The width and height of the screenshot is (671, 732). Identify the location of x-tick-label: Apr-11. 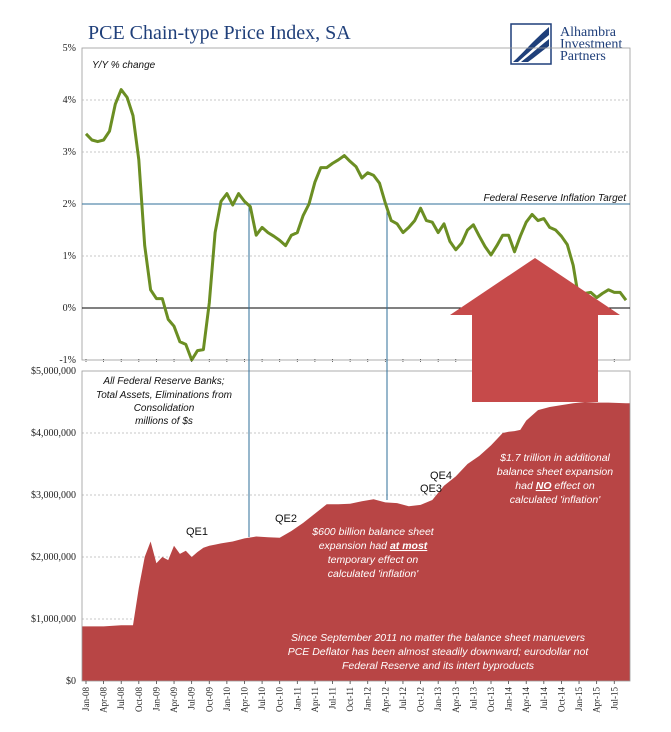
(315, 699).